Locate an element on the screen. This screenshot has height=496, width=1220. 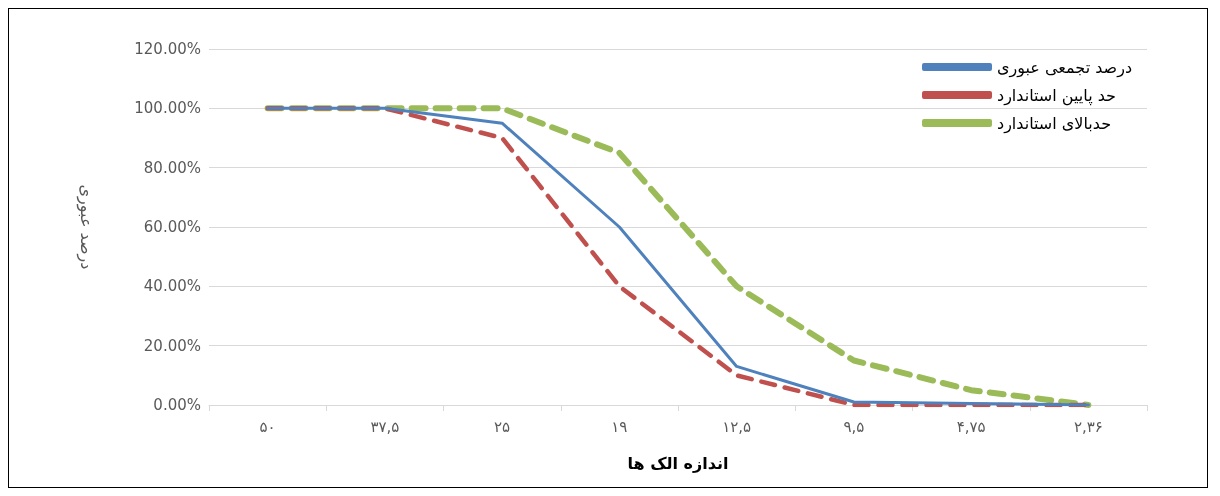
y-tick-label: 40.00% is located at coordinates (172, 286).